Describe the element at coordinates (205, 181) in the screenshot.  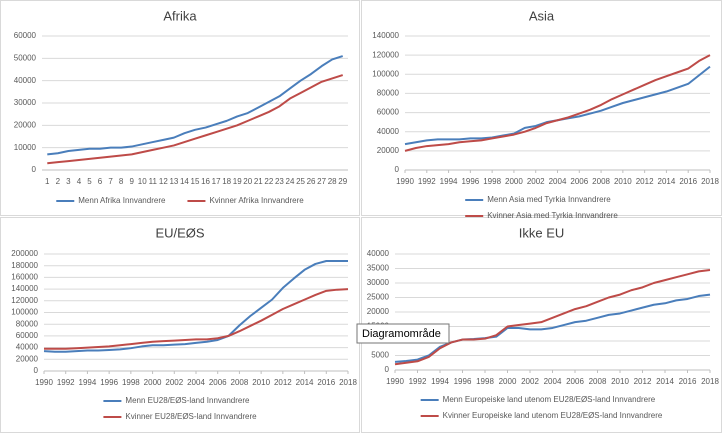
I see `x-tick-label: 16` at that location.